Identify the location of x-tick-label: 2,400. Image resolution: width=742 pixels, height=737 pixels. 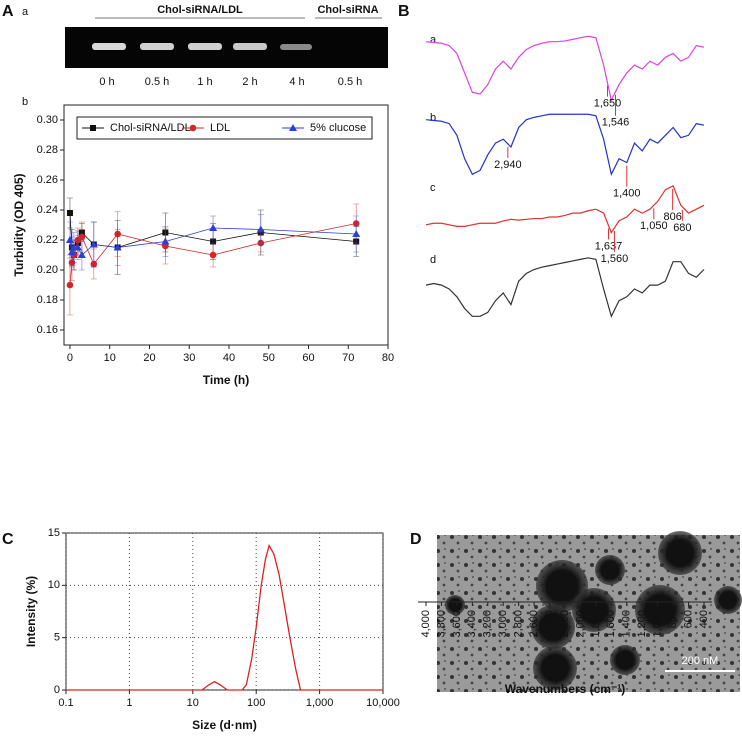
(549, 624).